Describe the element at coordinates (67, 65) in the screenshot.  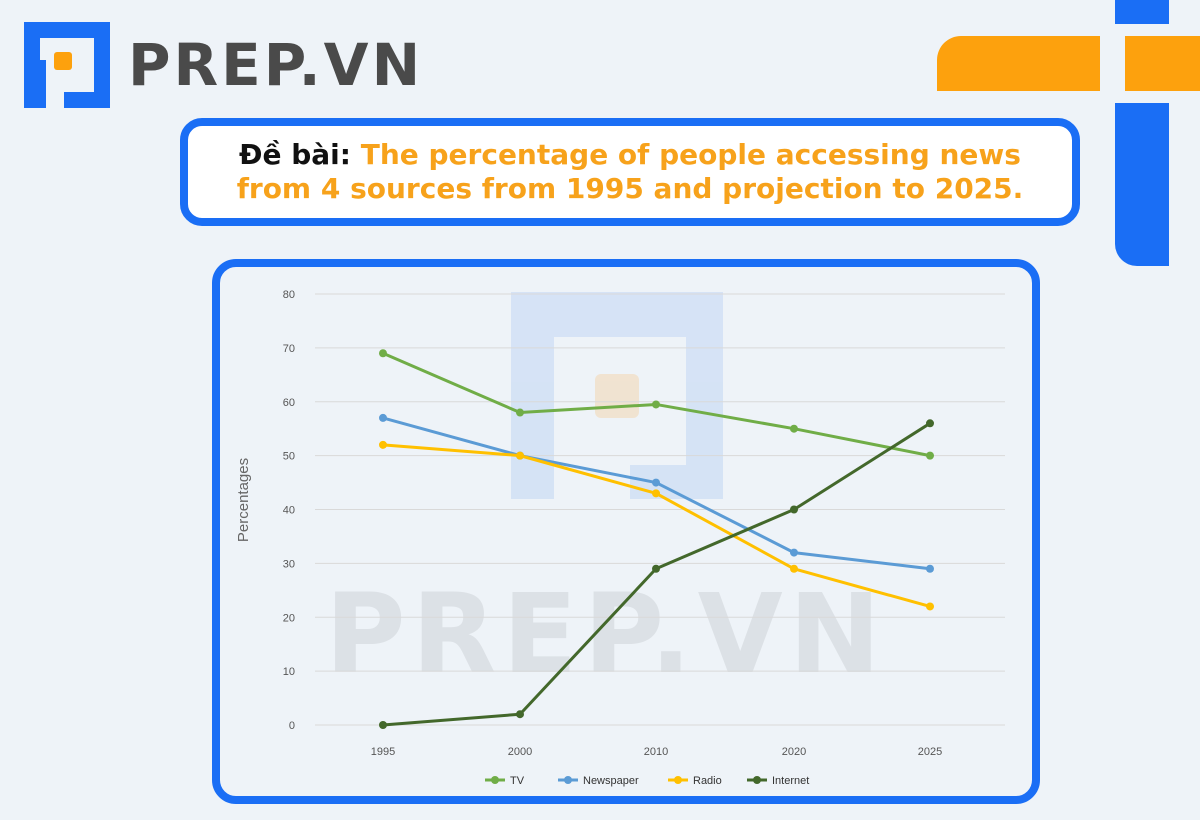
I see `prep-logo-icon` at that location.